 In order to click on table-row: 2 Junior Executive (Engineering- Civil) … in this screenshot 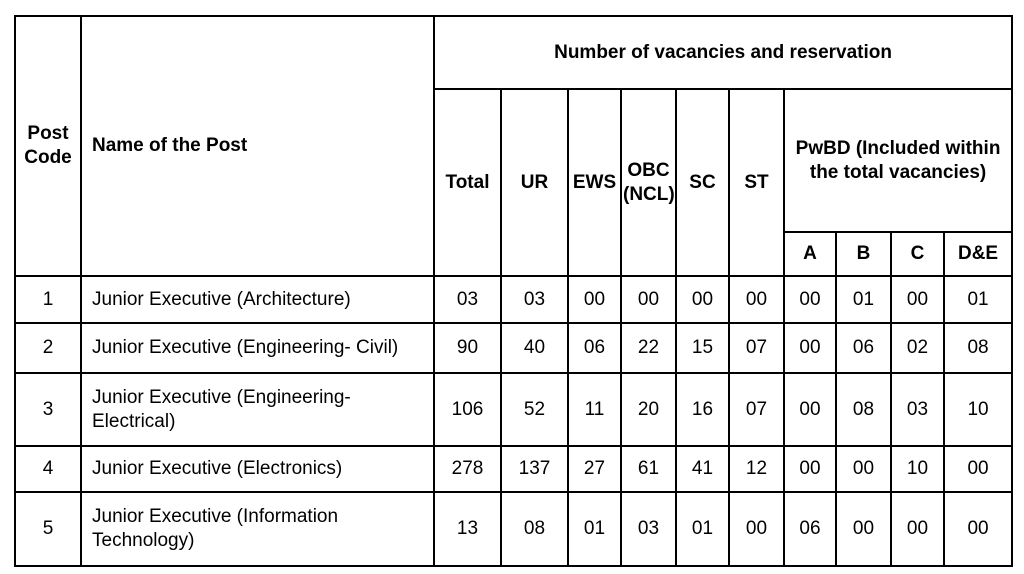, I will do `click(514, 348)`.